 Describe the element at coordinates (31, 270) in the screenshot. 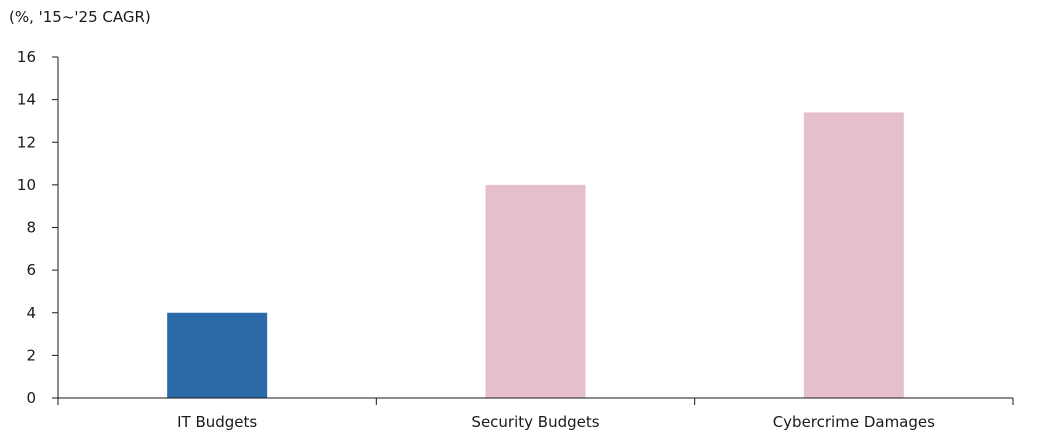

I see `y-tick-label: 6` at that location.